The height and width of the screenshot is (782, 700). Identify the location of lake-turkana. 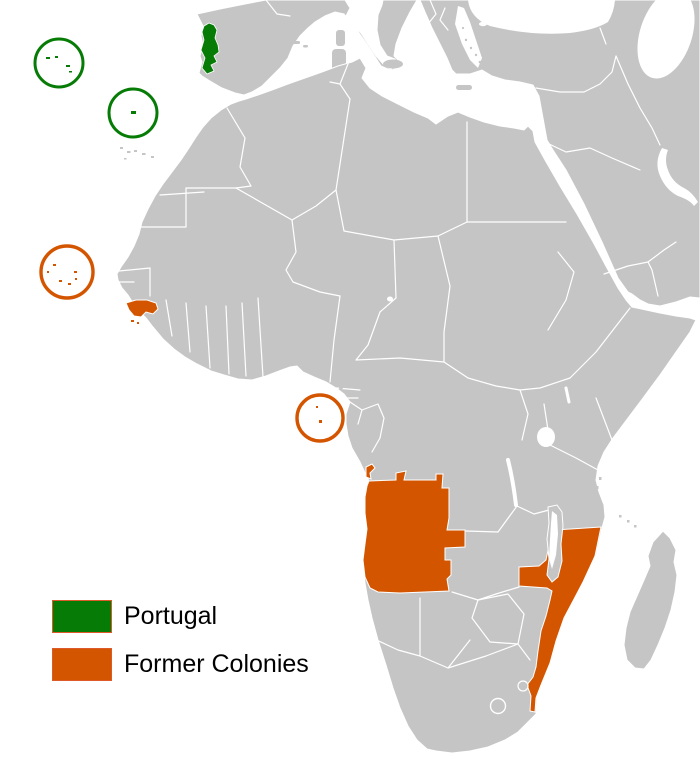
(567, 395).